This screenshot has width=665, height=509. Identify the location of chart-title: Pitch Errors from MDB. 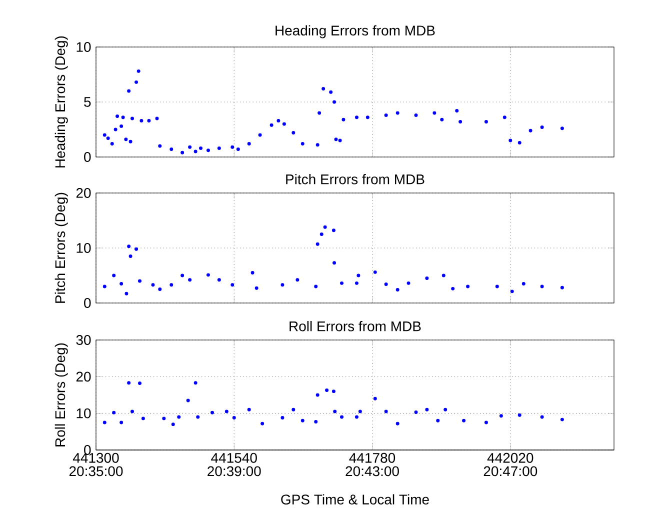
(355, 179).